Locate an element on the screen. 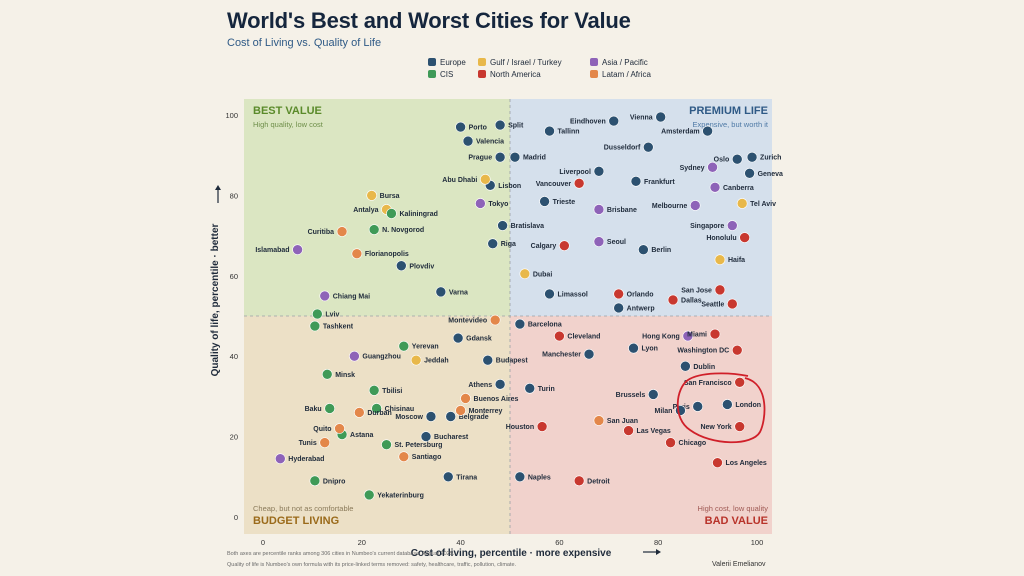 This screenshot has height=576, width=1024. point-label: Tunis is located at coordinates (308, 443).